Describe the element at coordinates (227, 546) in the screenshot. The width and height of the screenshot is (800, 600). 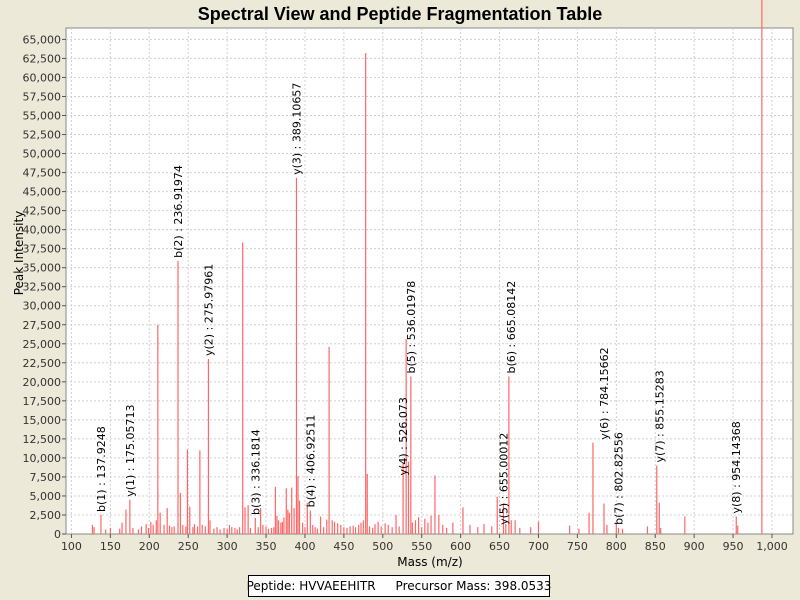
I see `x-tick-label: 300` at that location.